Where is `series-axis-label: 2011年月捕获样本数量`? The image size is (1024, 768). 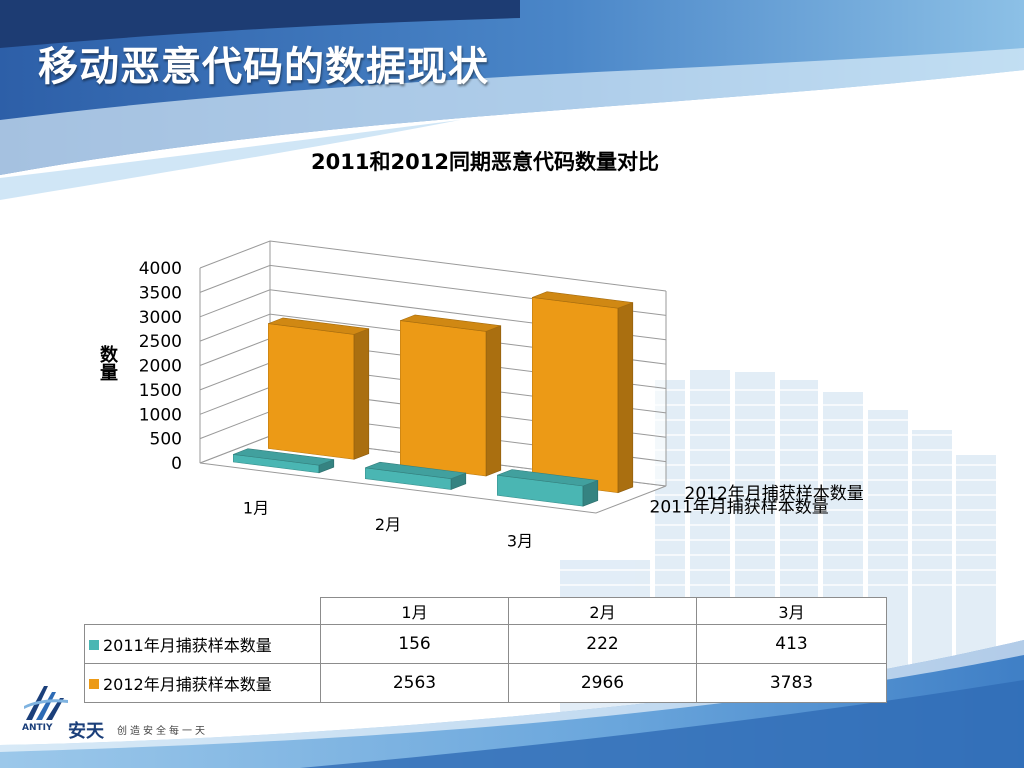 series-axis-label: 2011年月捕获样本数量 is located at coordinates (739, 507).